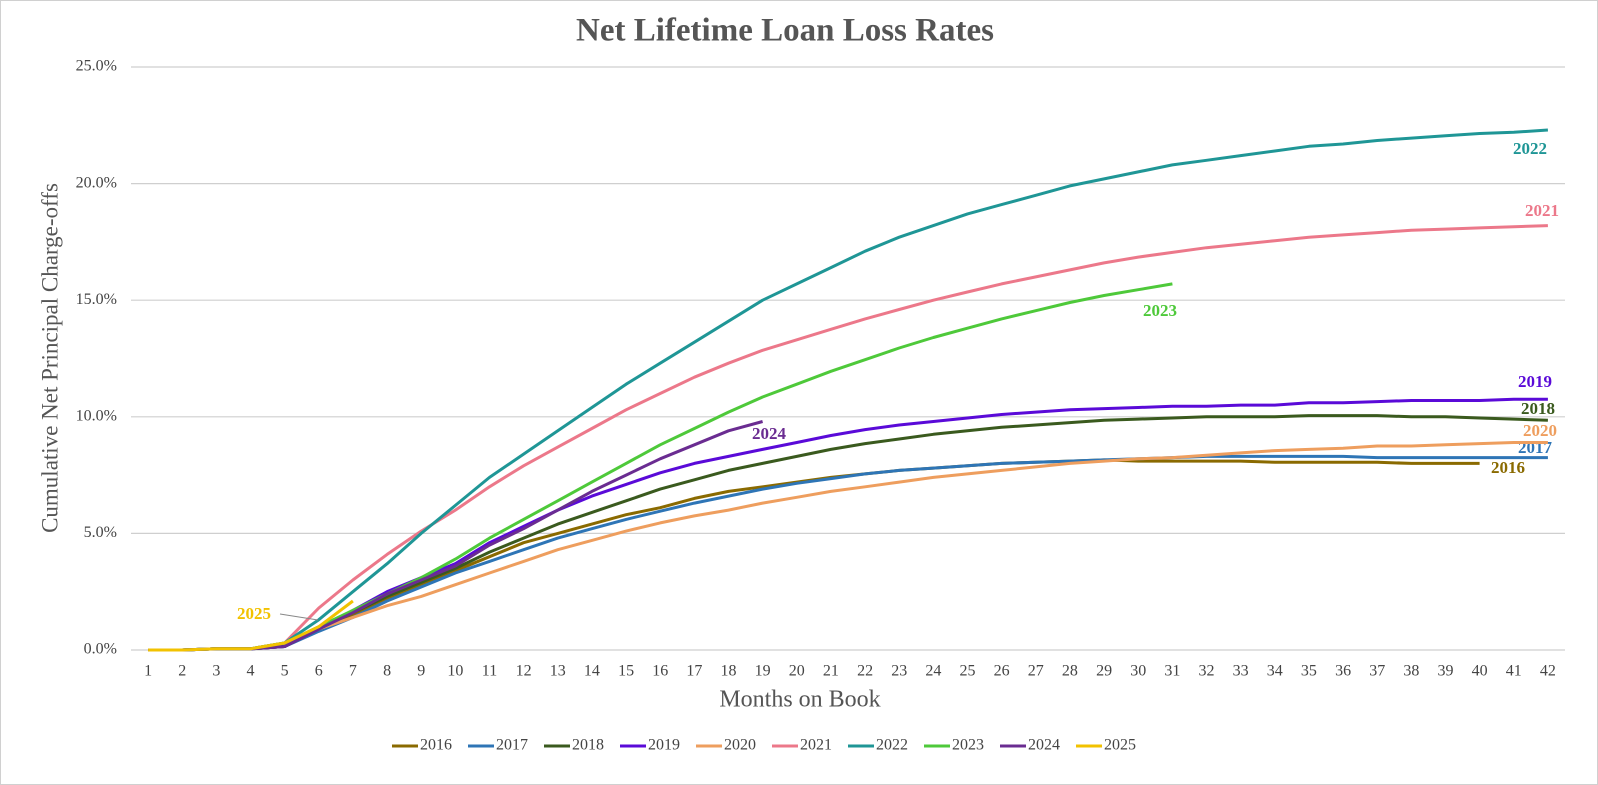 Image resolution: width=1598 pixels, height=785 pixels. What do you see at coordinates (96, 66) in the screenshot?
I see `y-tick-label: 25.0%` at bounding box center [96, 66].